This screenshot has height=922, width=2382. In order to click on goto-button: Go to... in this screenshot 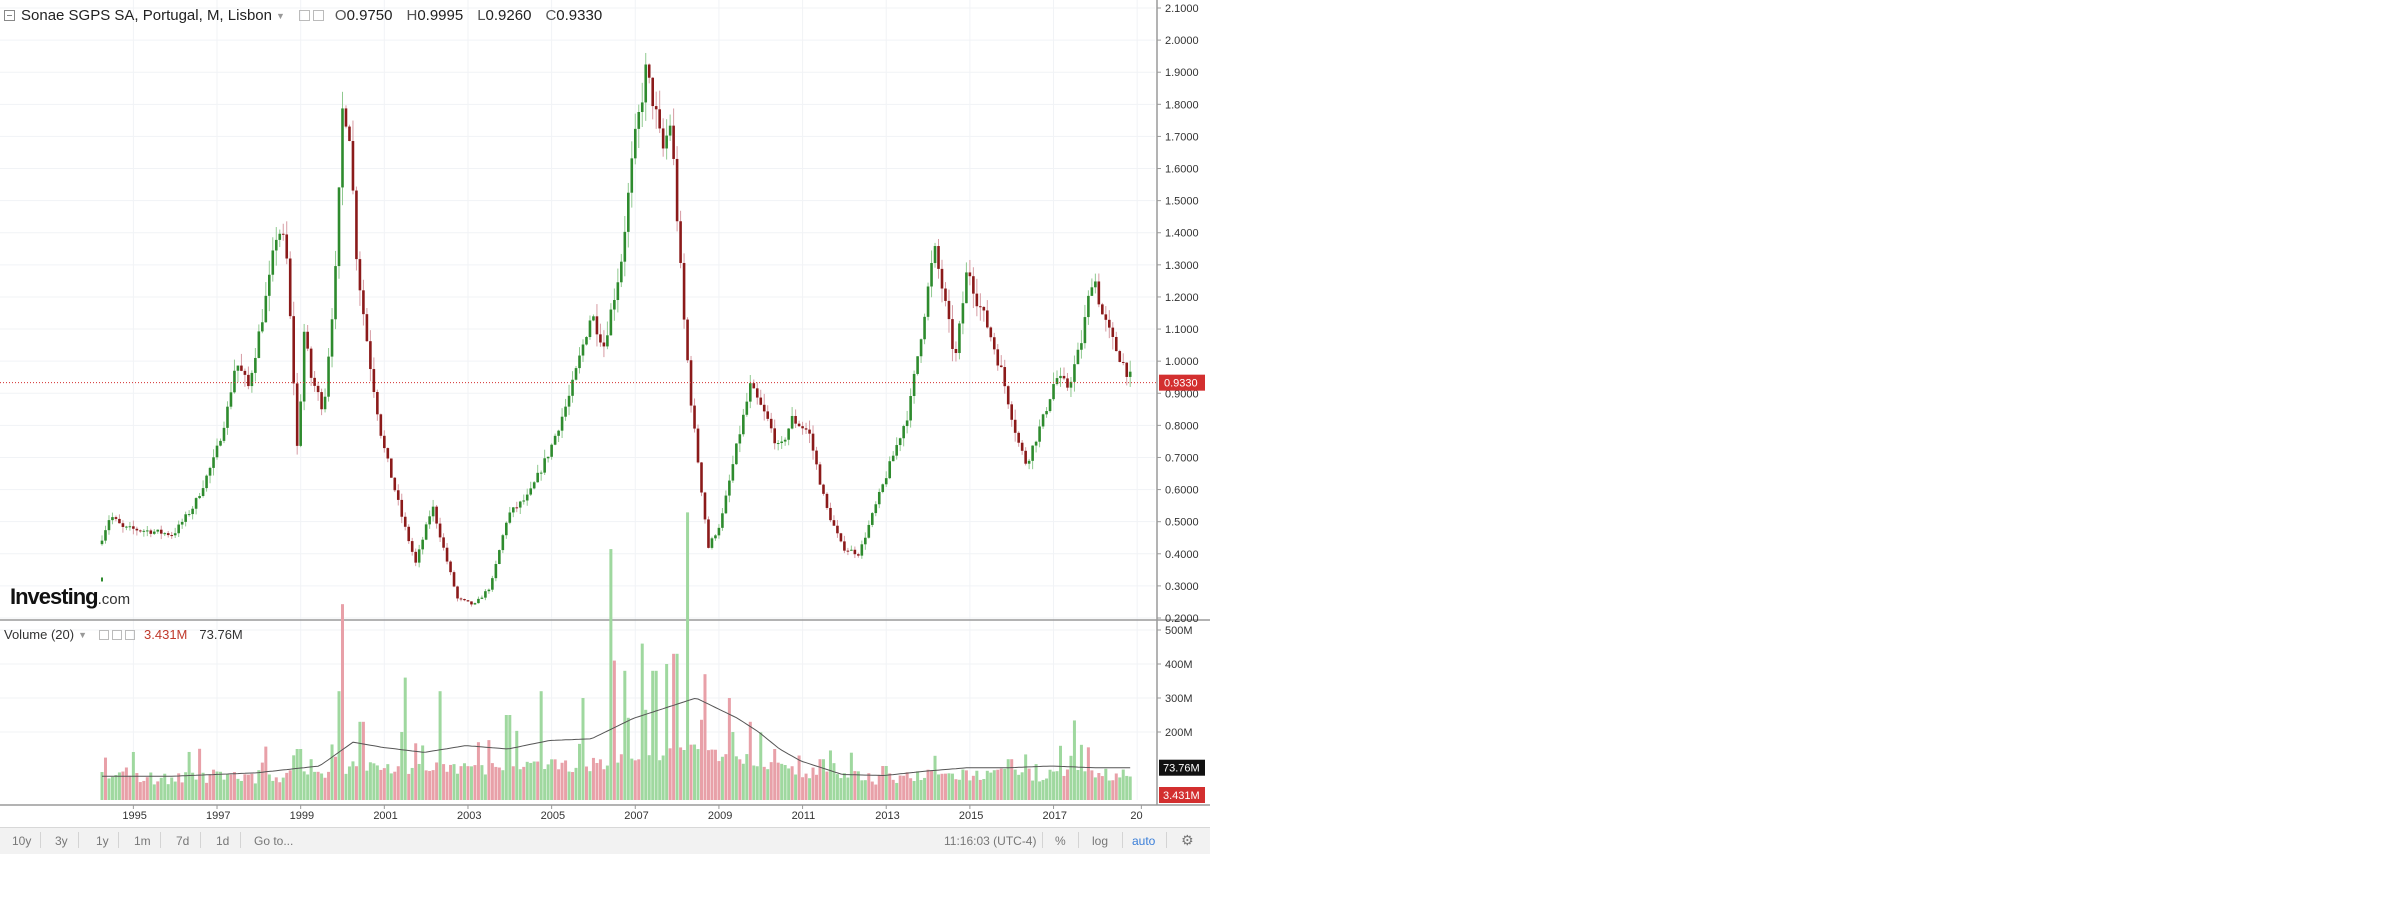, I will do `click(274, 841)`.